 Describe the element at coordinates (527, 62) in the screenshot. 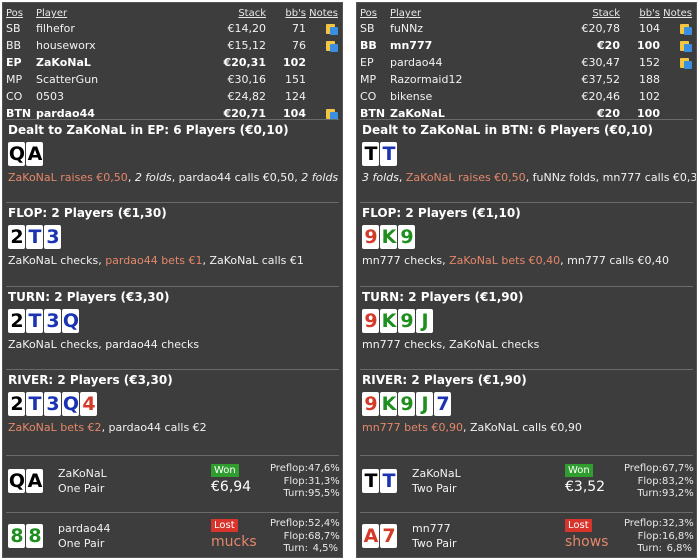

I see `player-row: EP pardao44 €30,47 152` at that location.